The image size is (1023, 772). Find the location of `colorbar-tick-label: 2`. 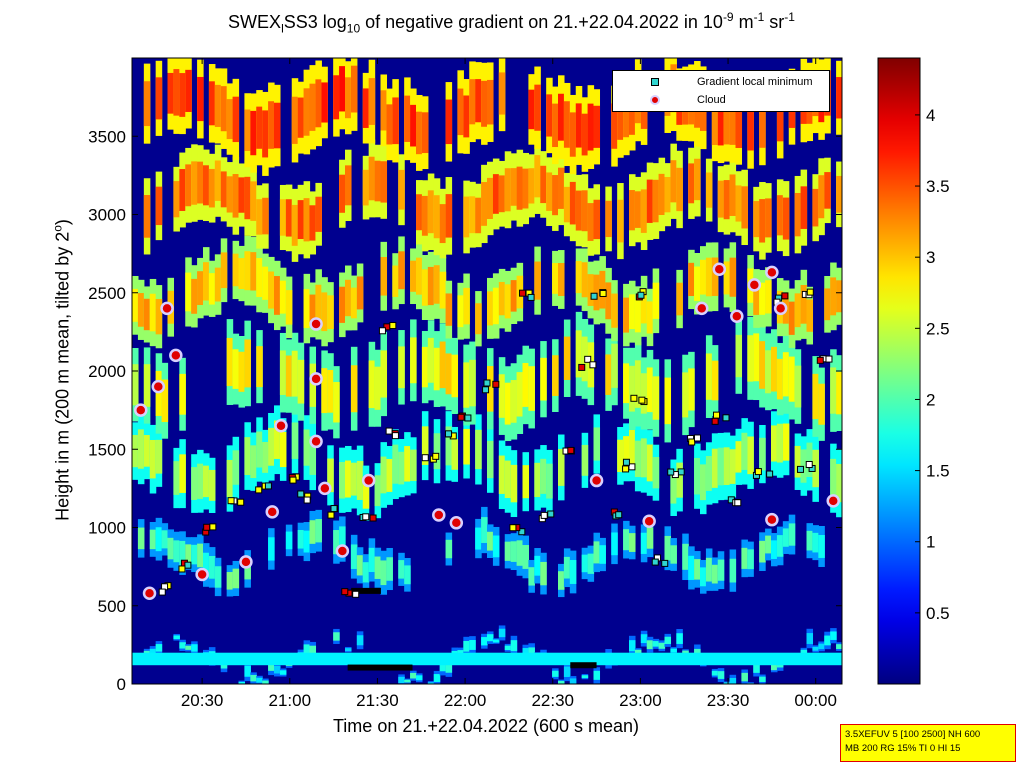

colorbar-tick-label: 2 is located at coordinates (930, 399).